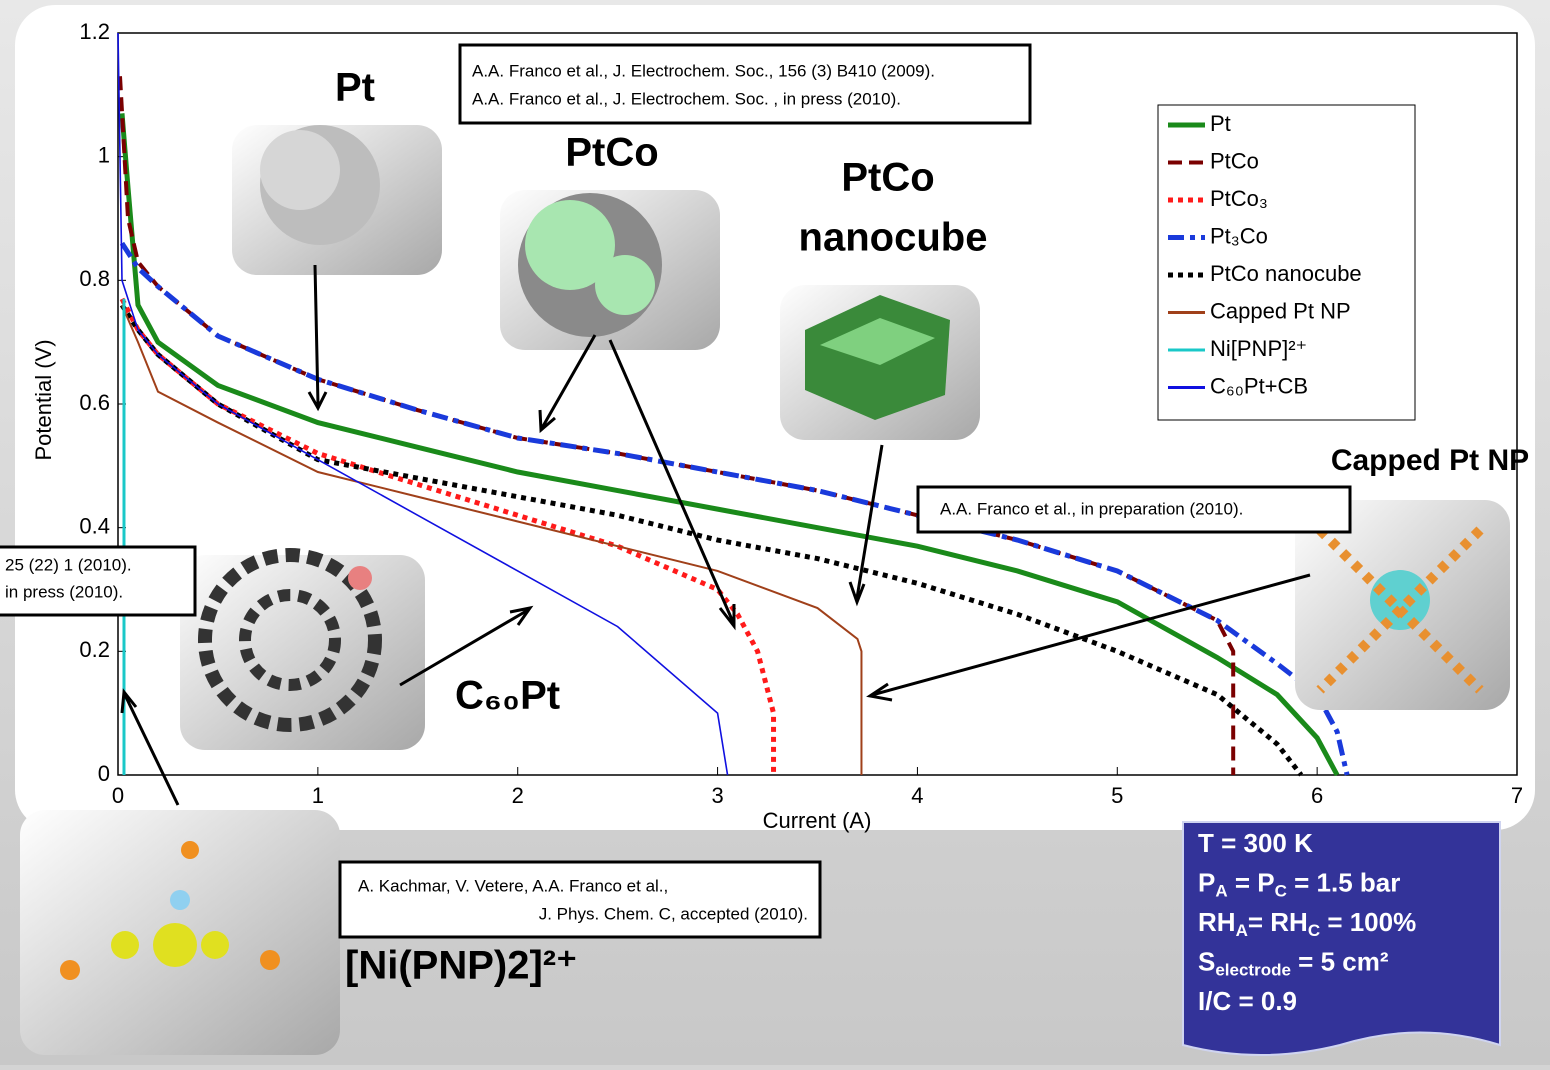  What do you see at coordinates (917, 795) in the screenshot?
I see `x-tick-label: 4` at bounding box center [917, 795].